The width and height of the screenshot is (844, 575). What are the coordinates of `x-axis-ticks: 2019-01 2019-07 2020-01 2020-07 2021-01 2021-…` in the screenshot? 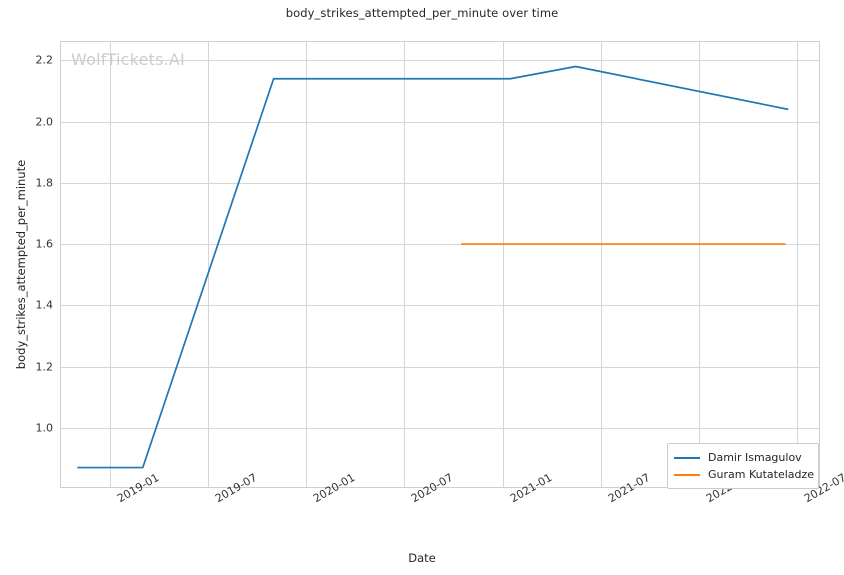 It's located at (452, 511).